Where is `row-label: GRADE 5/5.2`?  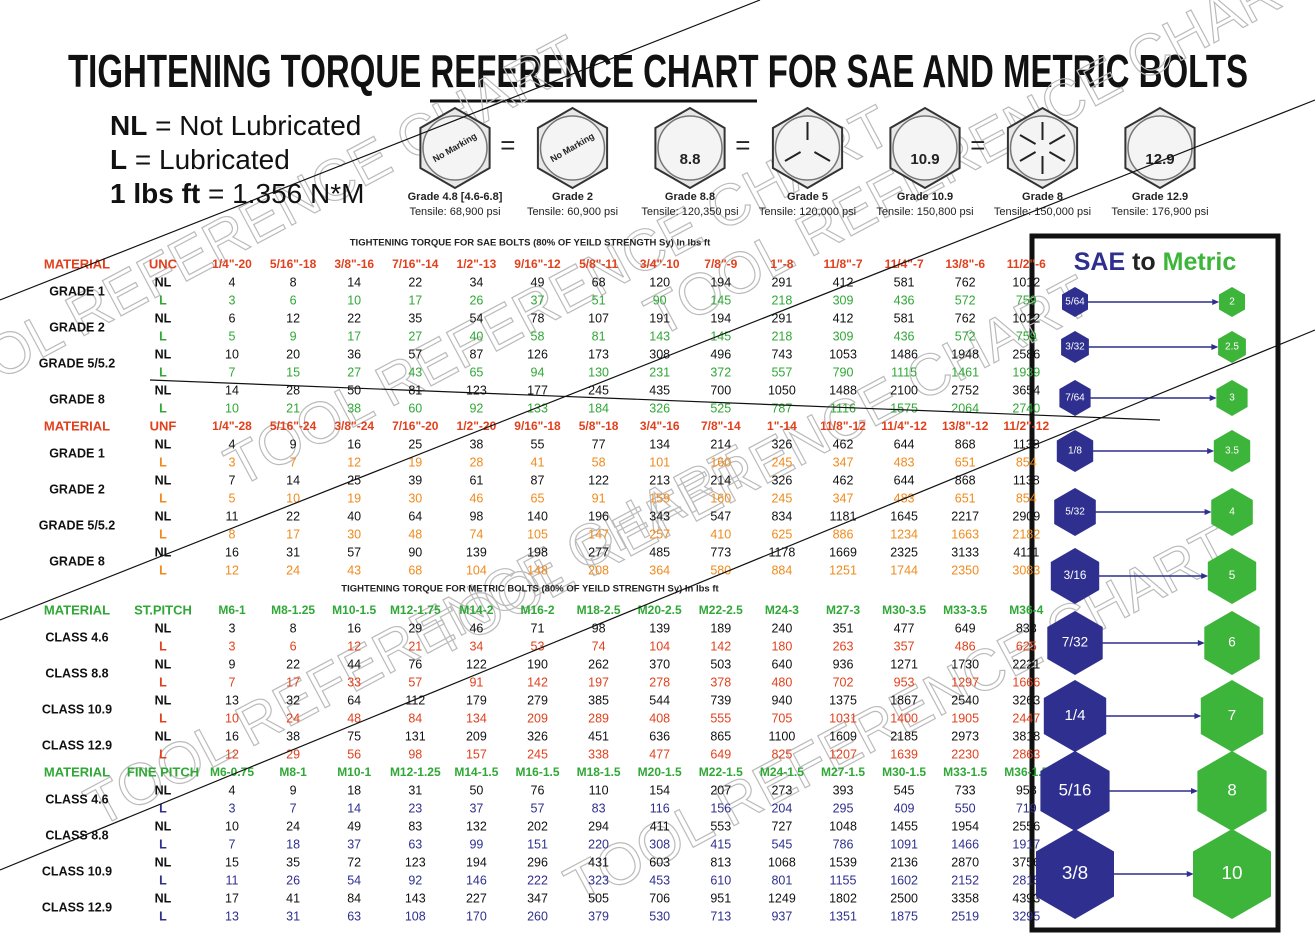 row-label: GRADE 5/5.2 is located at coordinates (77, 363).